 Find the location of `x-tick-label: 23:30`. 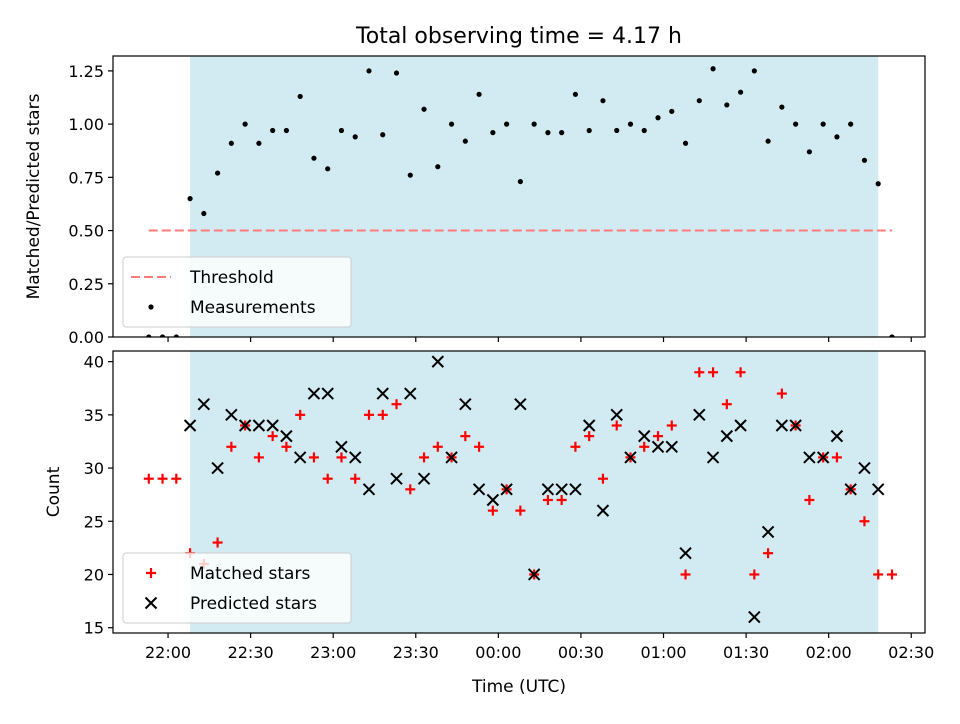

x-tick-label: 23:30 is located at coordinates (416, 652).